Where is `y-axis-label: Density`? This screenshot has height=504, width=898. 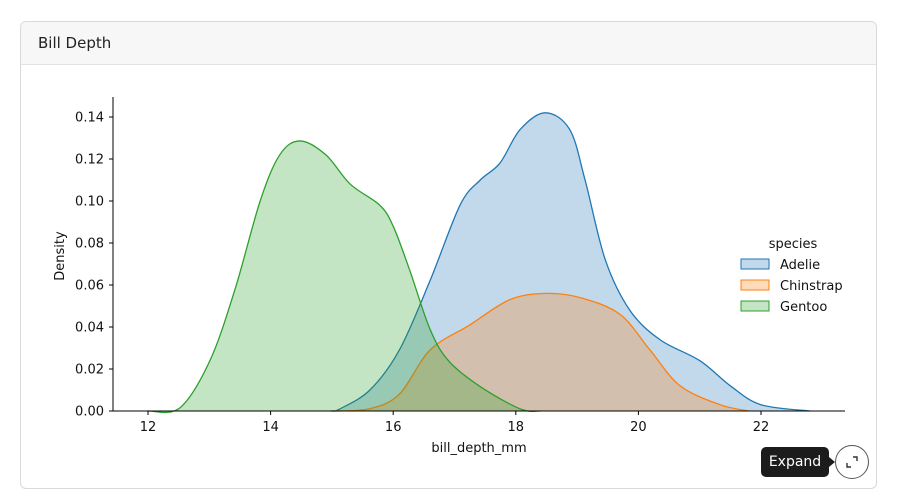 y-axis-label: Density is located at coordinates (60, 256).